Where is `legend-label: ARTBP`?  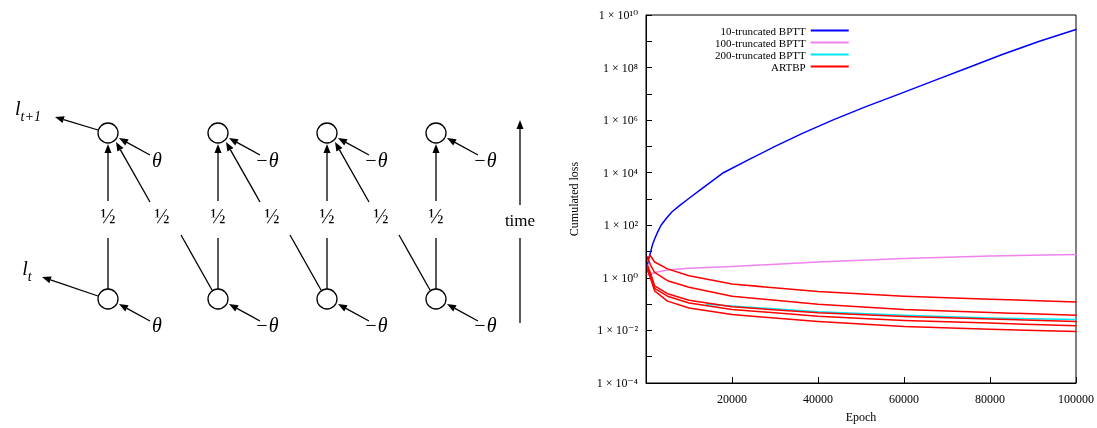 legend-label: ARTBP is located at coordinates (788, 66).